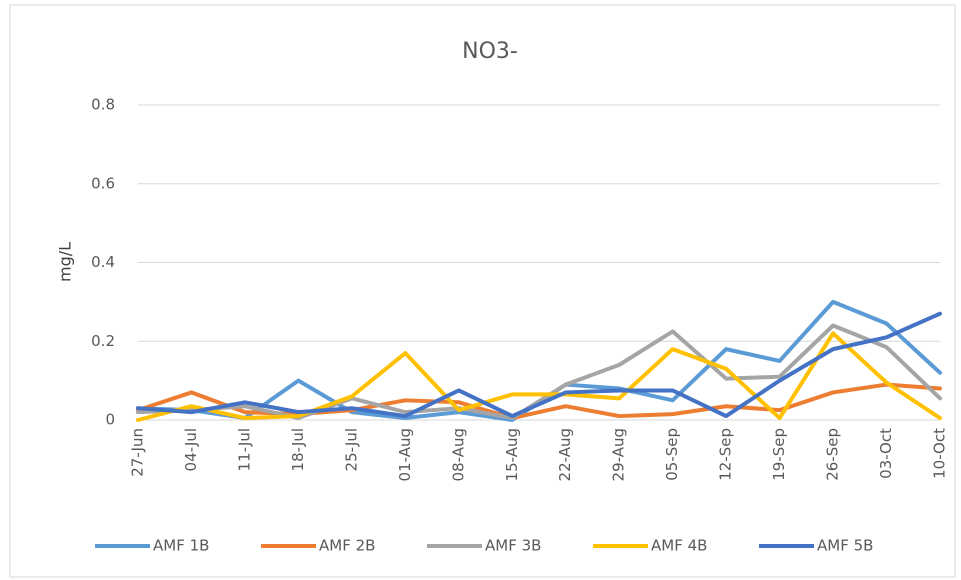 Image resolution: width=961 pixels, height=580 pixels. I want to click on legend-label: AMF 4B, so click(679, 546).